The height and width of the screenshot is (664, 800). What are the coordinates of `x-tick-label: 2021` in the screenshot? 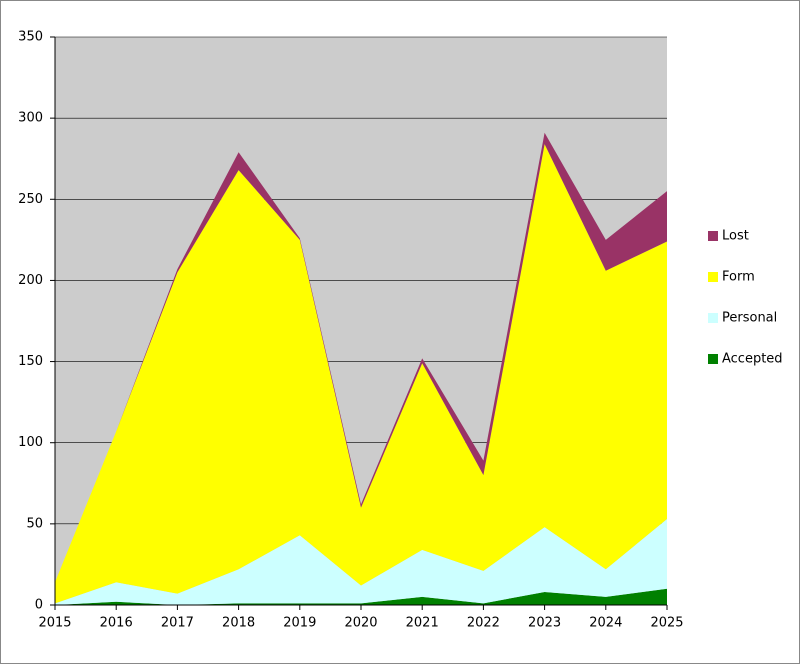 It's located at (422, 623).